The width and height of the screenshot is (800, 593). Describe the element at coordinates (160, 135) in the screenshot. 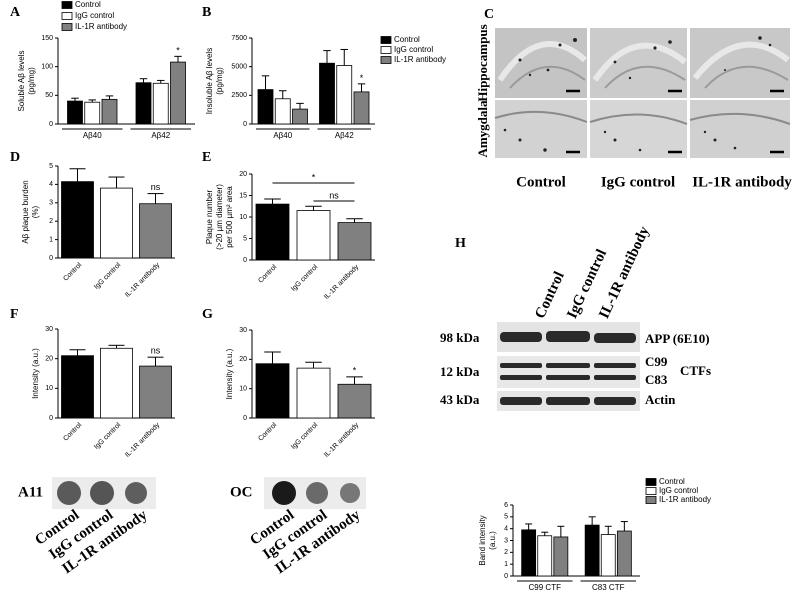

I see `x-tick-label: Aβ42` at that location.